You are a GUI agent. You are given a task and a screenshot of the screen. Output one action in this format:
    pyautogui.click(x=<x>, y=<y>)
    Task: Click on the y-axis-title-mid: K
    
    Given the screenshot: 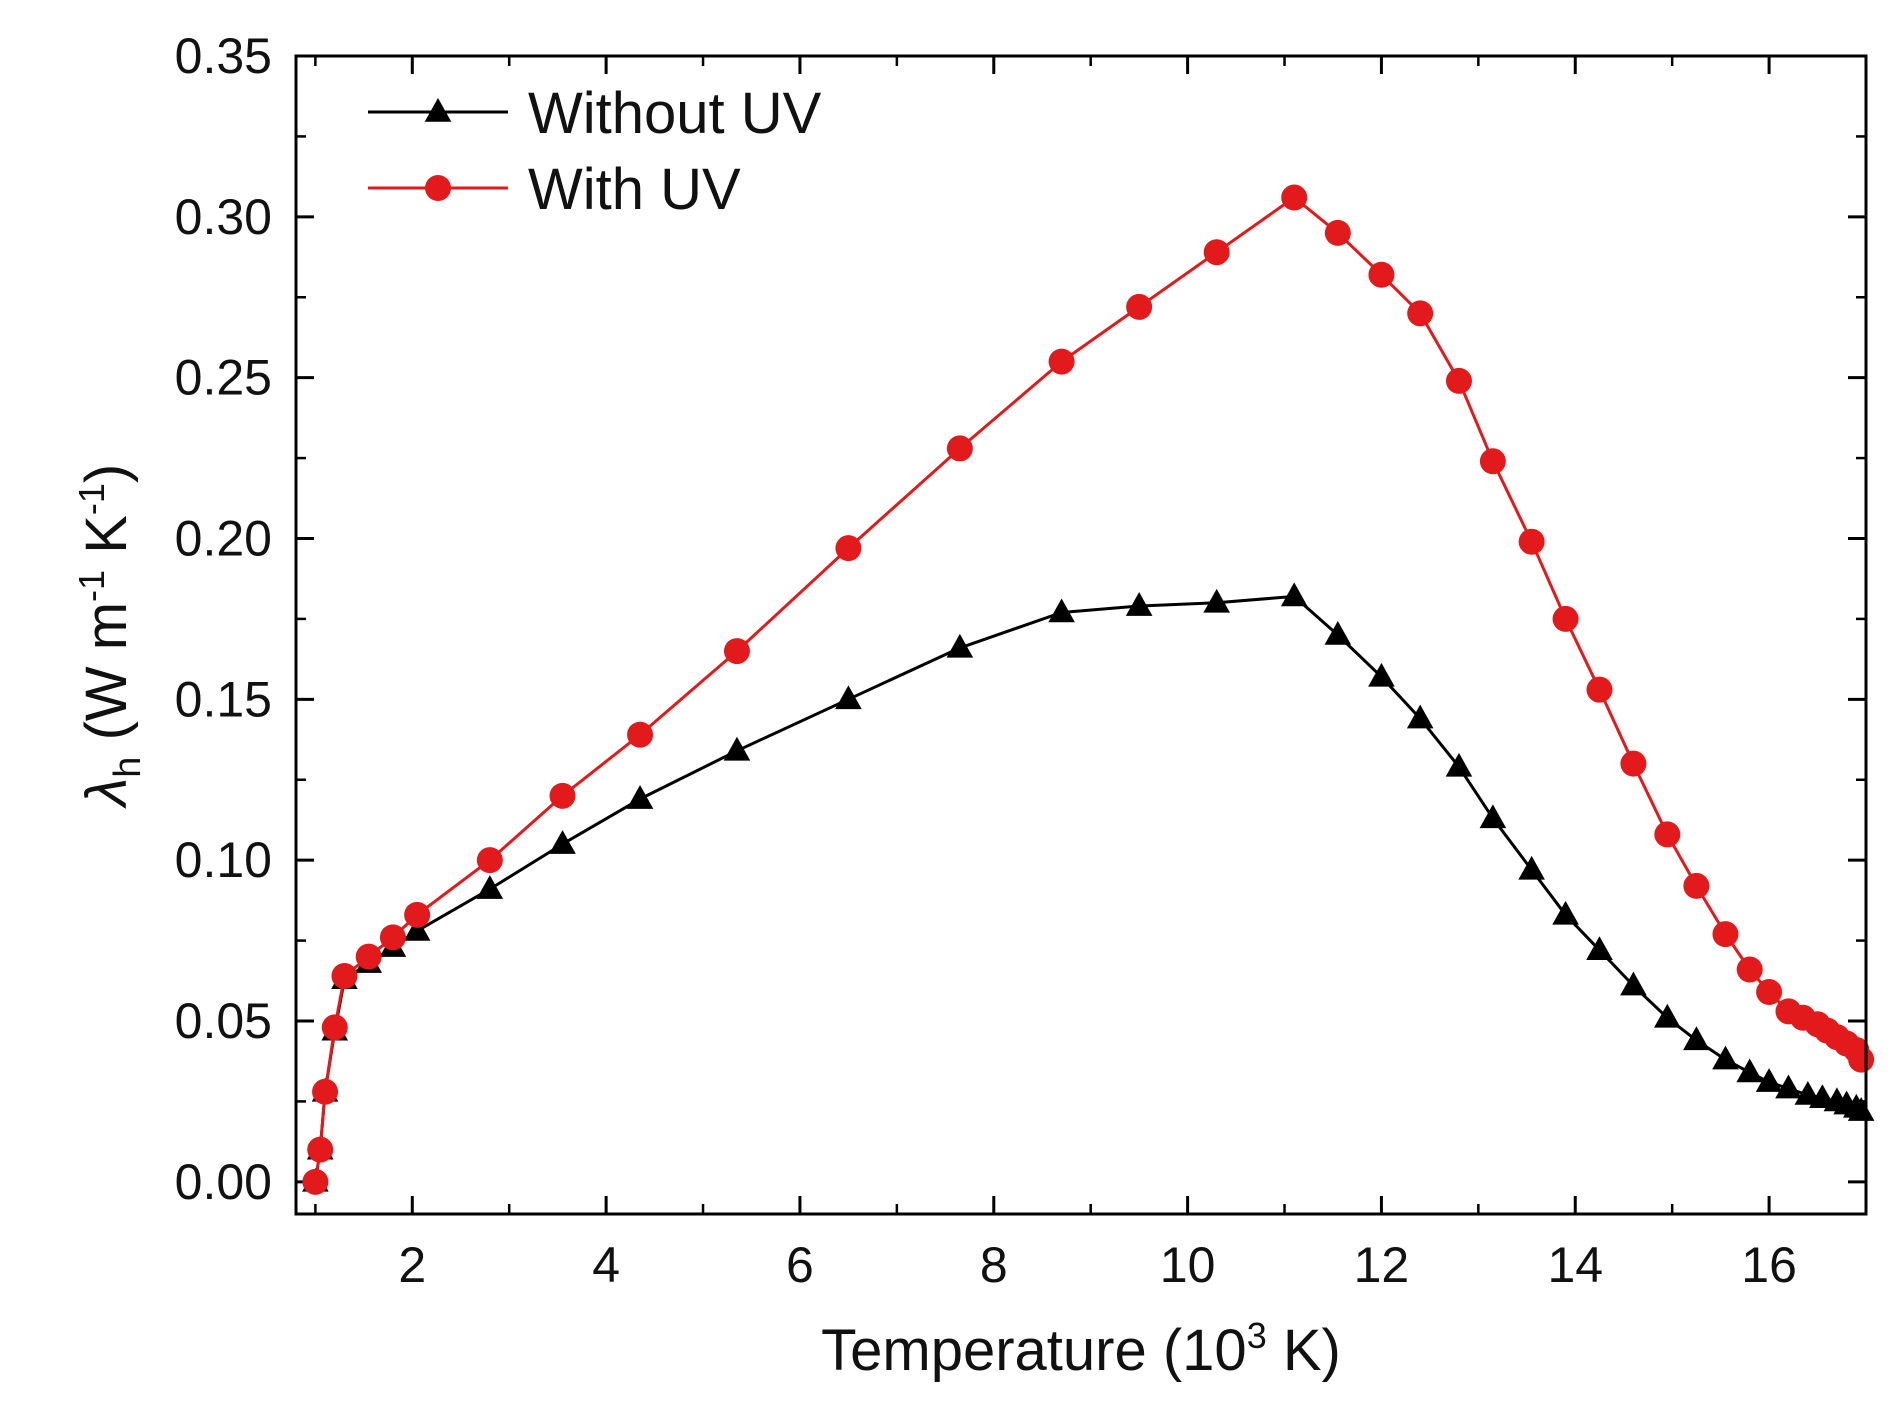 What is the action you would take?
    pyautogui.click(x=106, y=542)
    